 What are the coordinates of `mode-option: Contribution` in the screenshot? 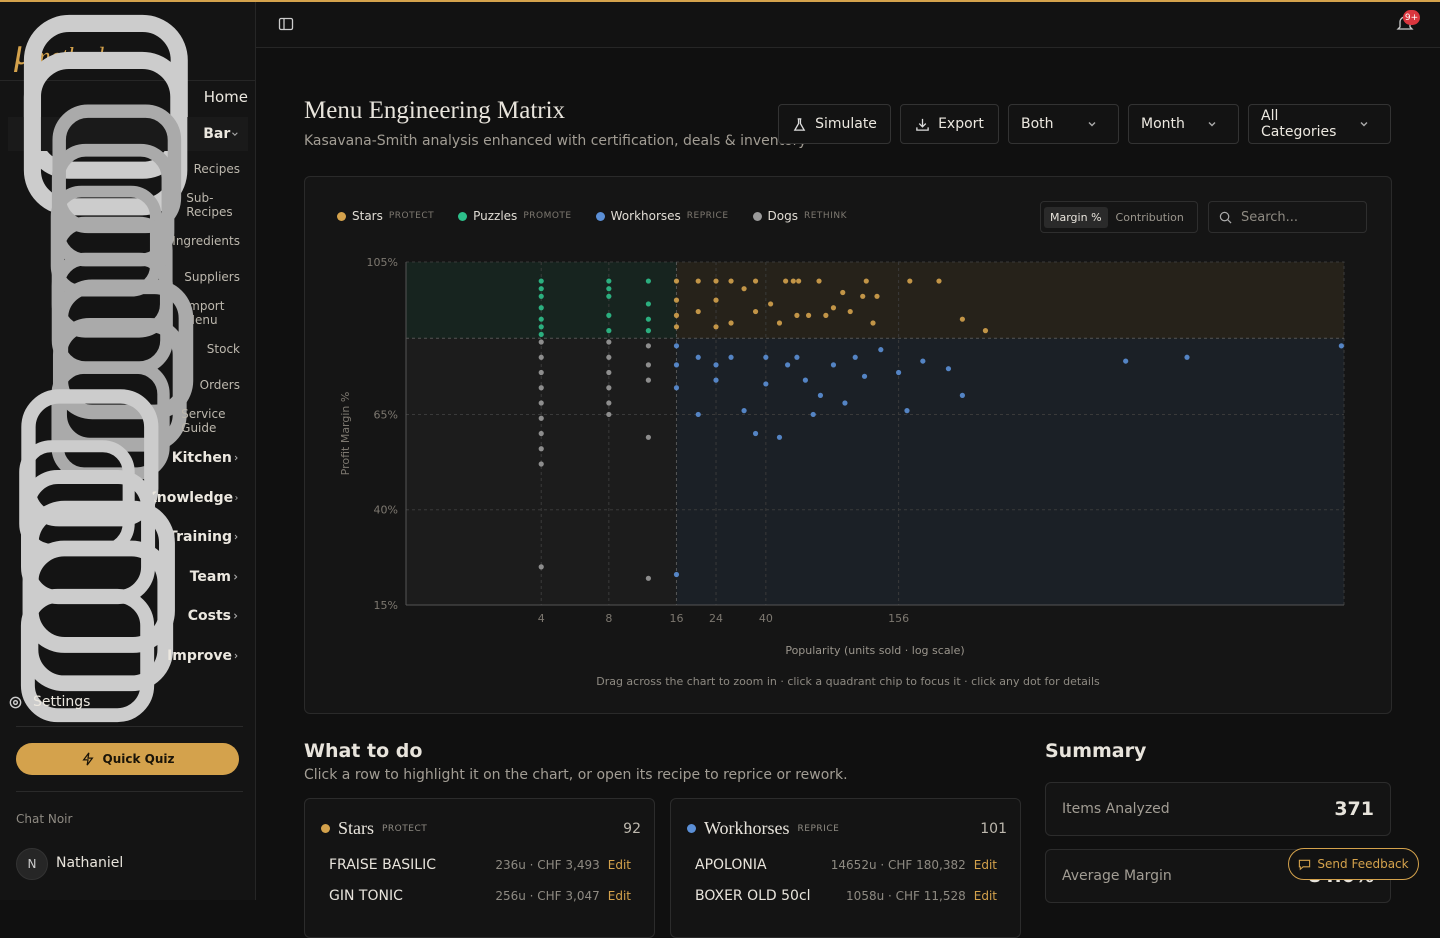 It's located at (1149, 217).